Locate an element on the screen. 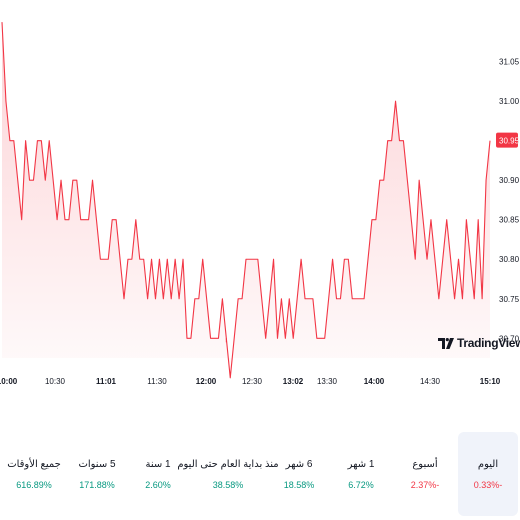 This screenshot has height=520, width=520. period-0: اليوم 0.33%- is located at coordinates (488, 474).